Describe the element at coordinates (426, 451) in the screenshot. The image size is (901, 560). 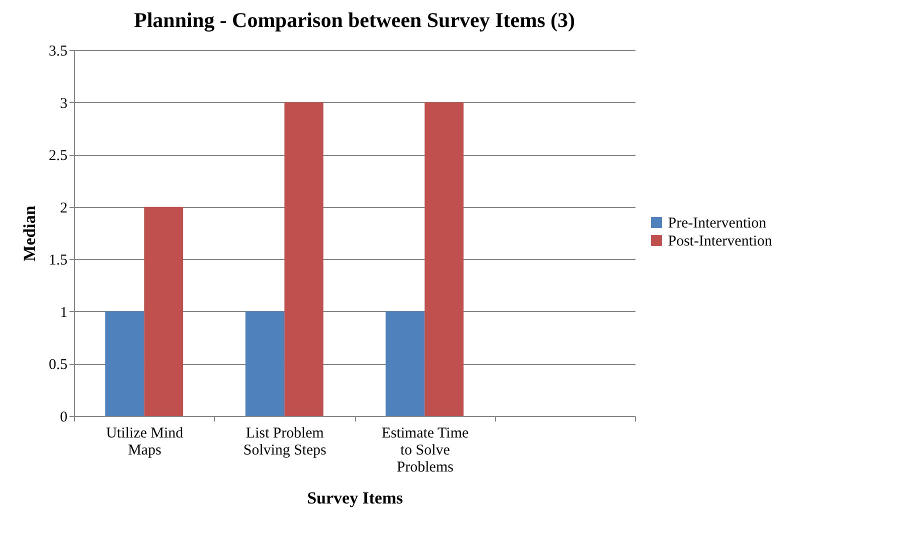
I see `x-tick-label: Estimate Time to Solve Problems` at that location.